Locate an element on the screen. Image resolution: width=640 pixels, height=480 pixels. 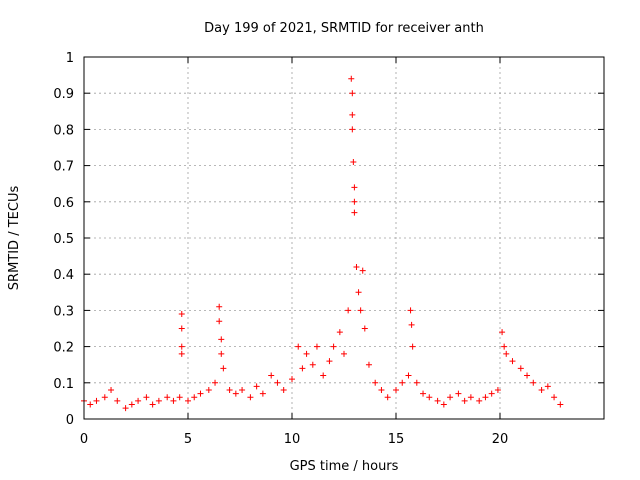
x-tick-label: 0 is located at coordinates (84, 439).